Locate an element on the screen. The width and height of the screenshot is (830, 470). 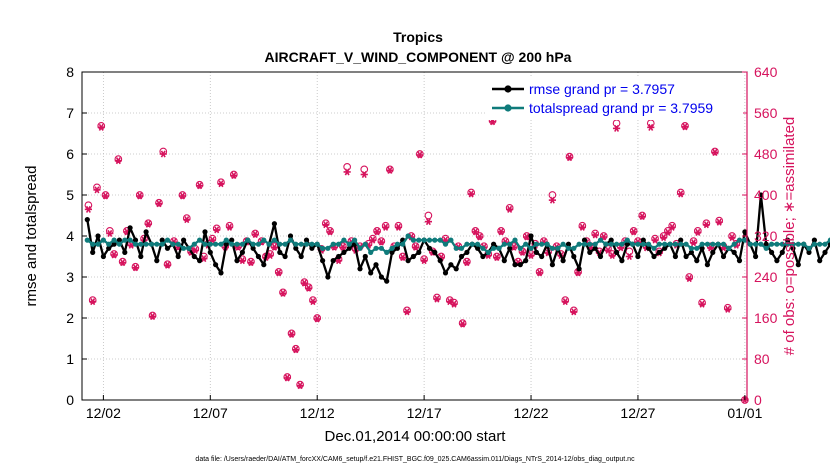
x-axis-label: Dec.01,2014 00:00:00 start is located at coordinates (416, 436).